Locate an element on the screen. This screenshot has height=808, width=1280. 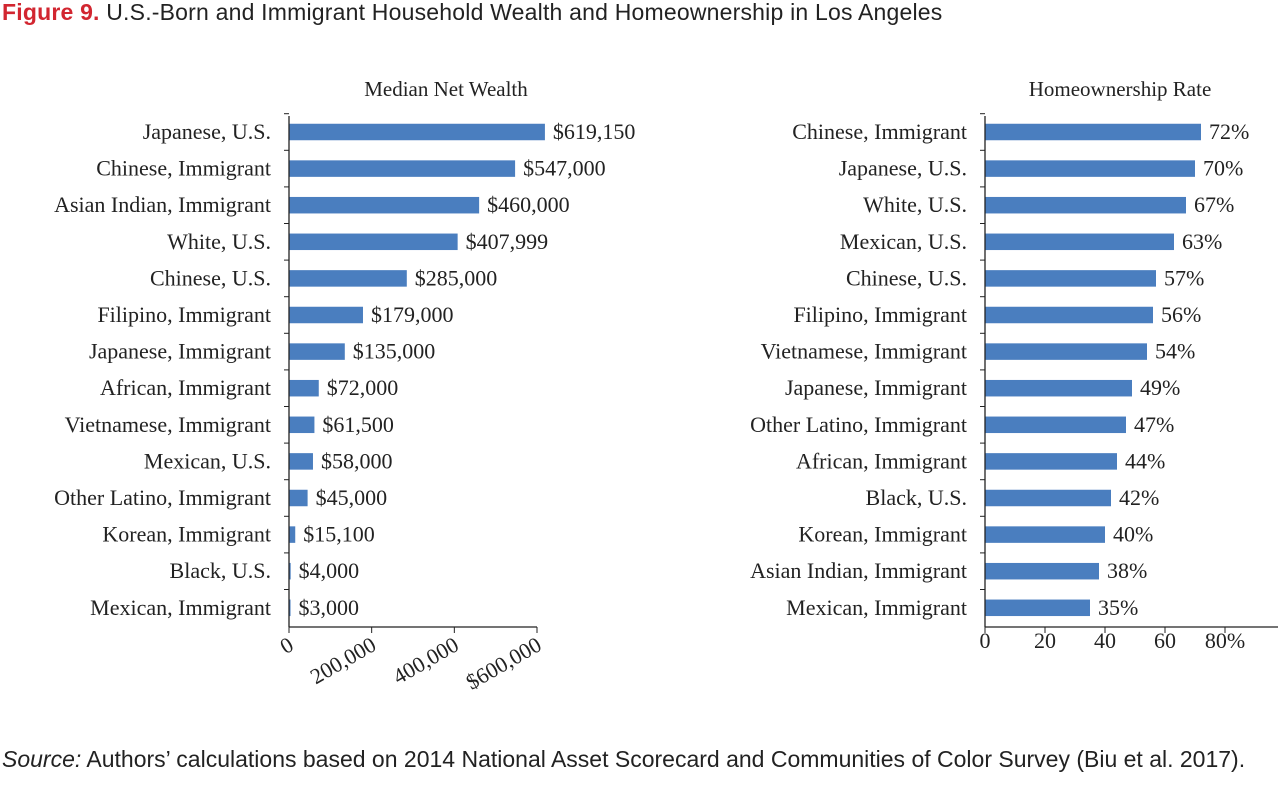
data-label: $135,000 is located at coordinates (394, 351).